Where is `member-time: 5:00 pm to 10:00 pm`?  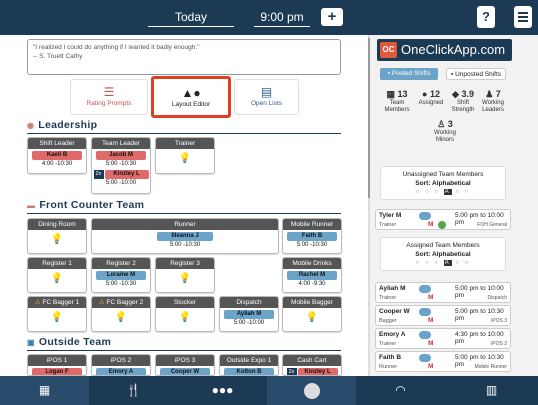
member-time: 5:00 pm to 10:00 pm is located at coordinates (479, 219).